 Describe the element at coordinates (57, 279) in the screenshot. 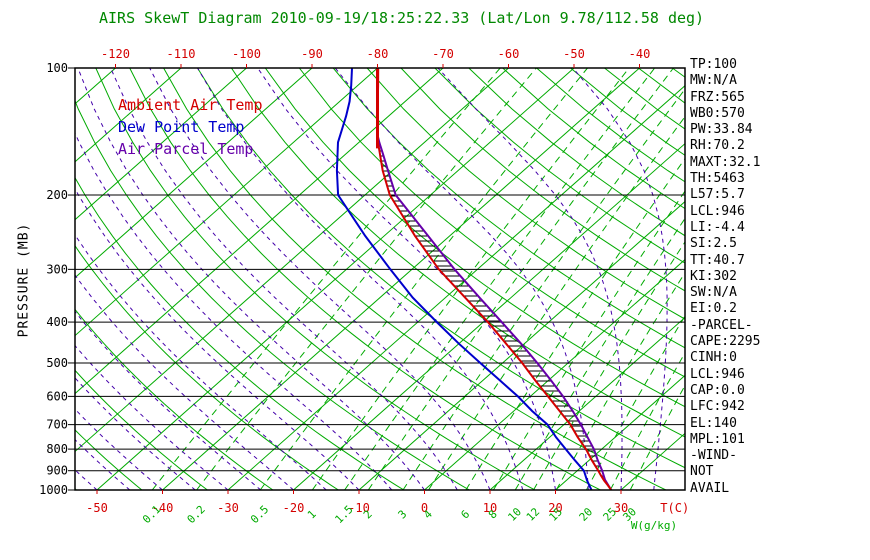

I see `pressure-axis-labels: 100 200 300 400 500 600 700 800 900 1000` at that location.